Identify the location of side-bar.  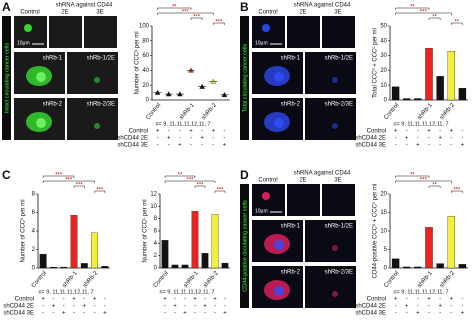
(6, 78).